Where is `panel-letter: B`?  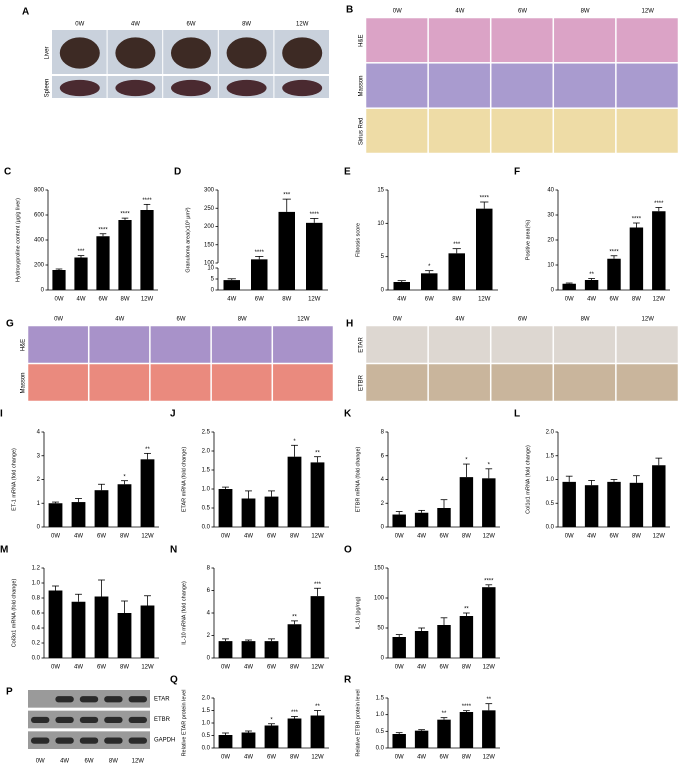
panel-letter: B is located at coordinates (349, 10).